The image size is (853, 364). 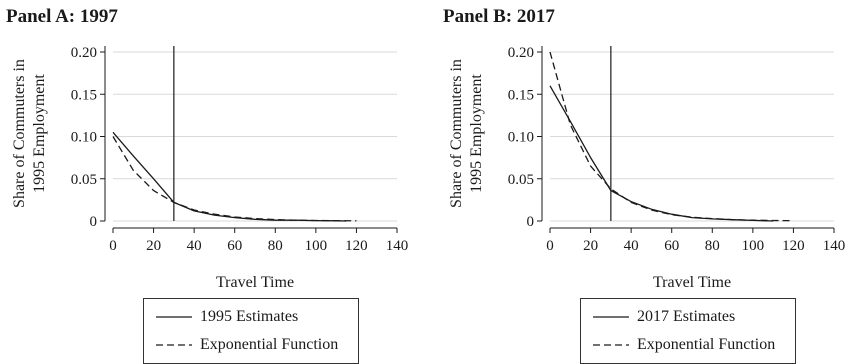 What do you see at coordinates (251, 331) in the screenshot?
I see `legend: 1995 Estimates Exponential Function` at bounding box center [251, 331].